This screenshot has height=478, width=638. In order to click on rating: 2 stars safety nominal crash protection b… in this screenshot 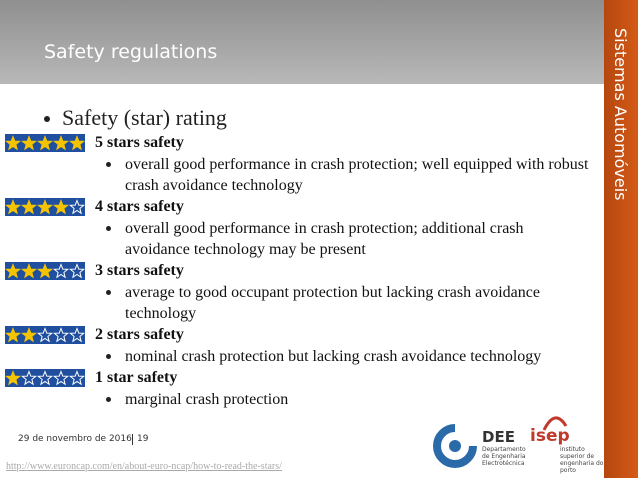, I will do `click(300, 345)`.